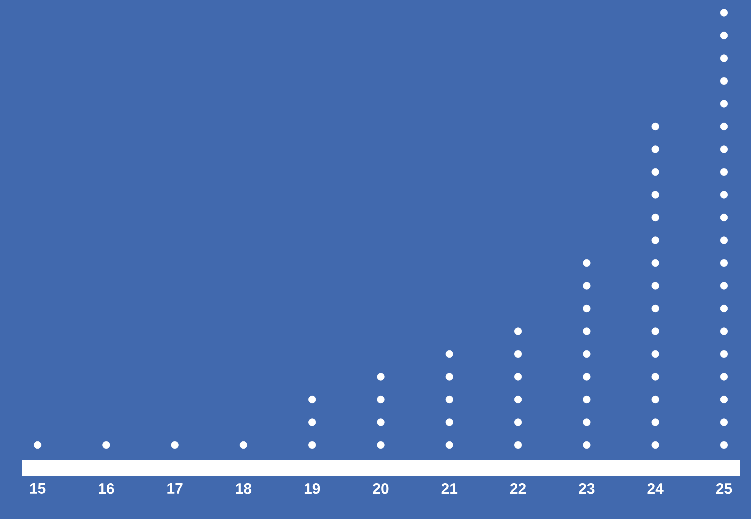  What do you see at coordinates (587, 489) in the screenshot?
I see `x-tick-label: 23` at bounding box center [587, 489].